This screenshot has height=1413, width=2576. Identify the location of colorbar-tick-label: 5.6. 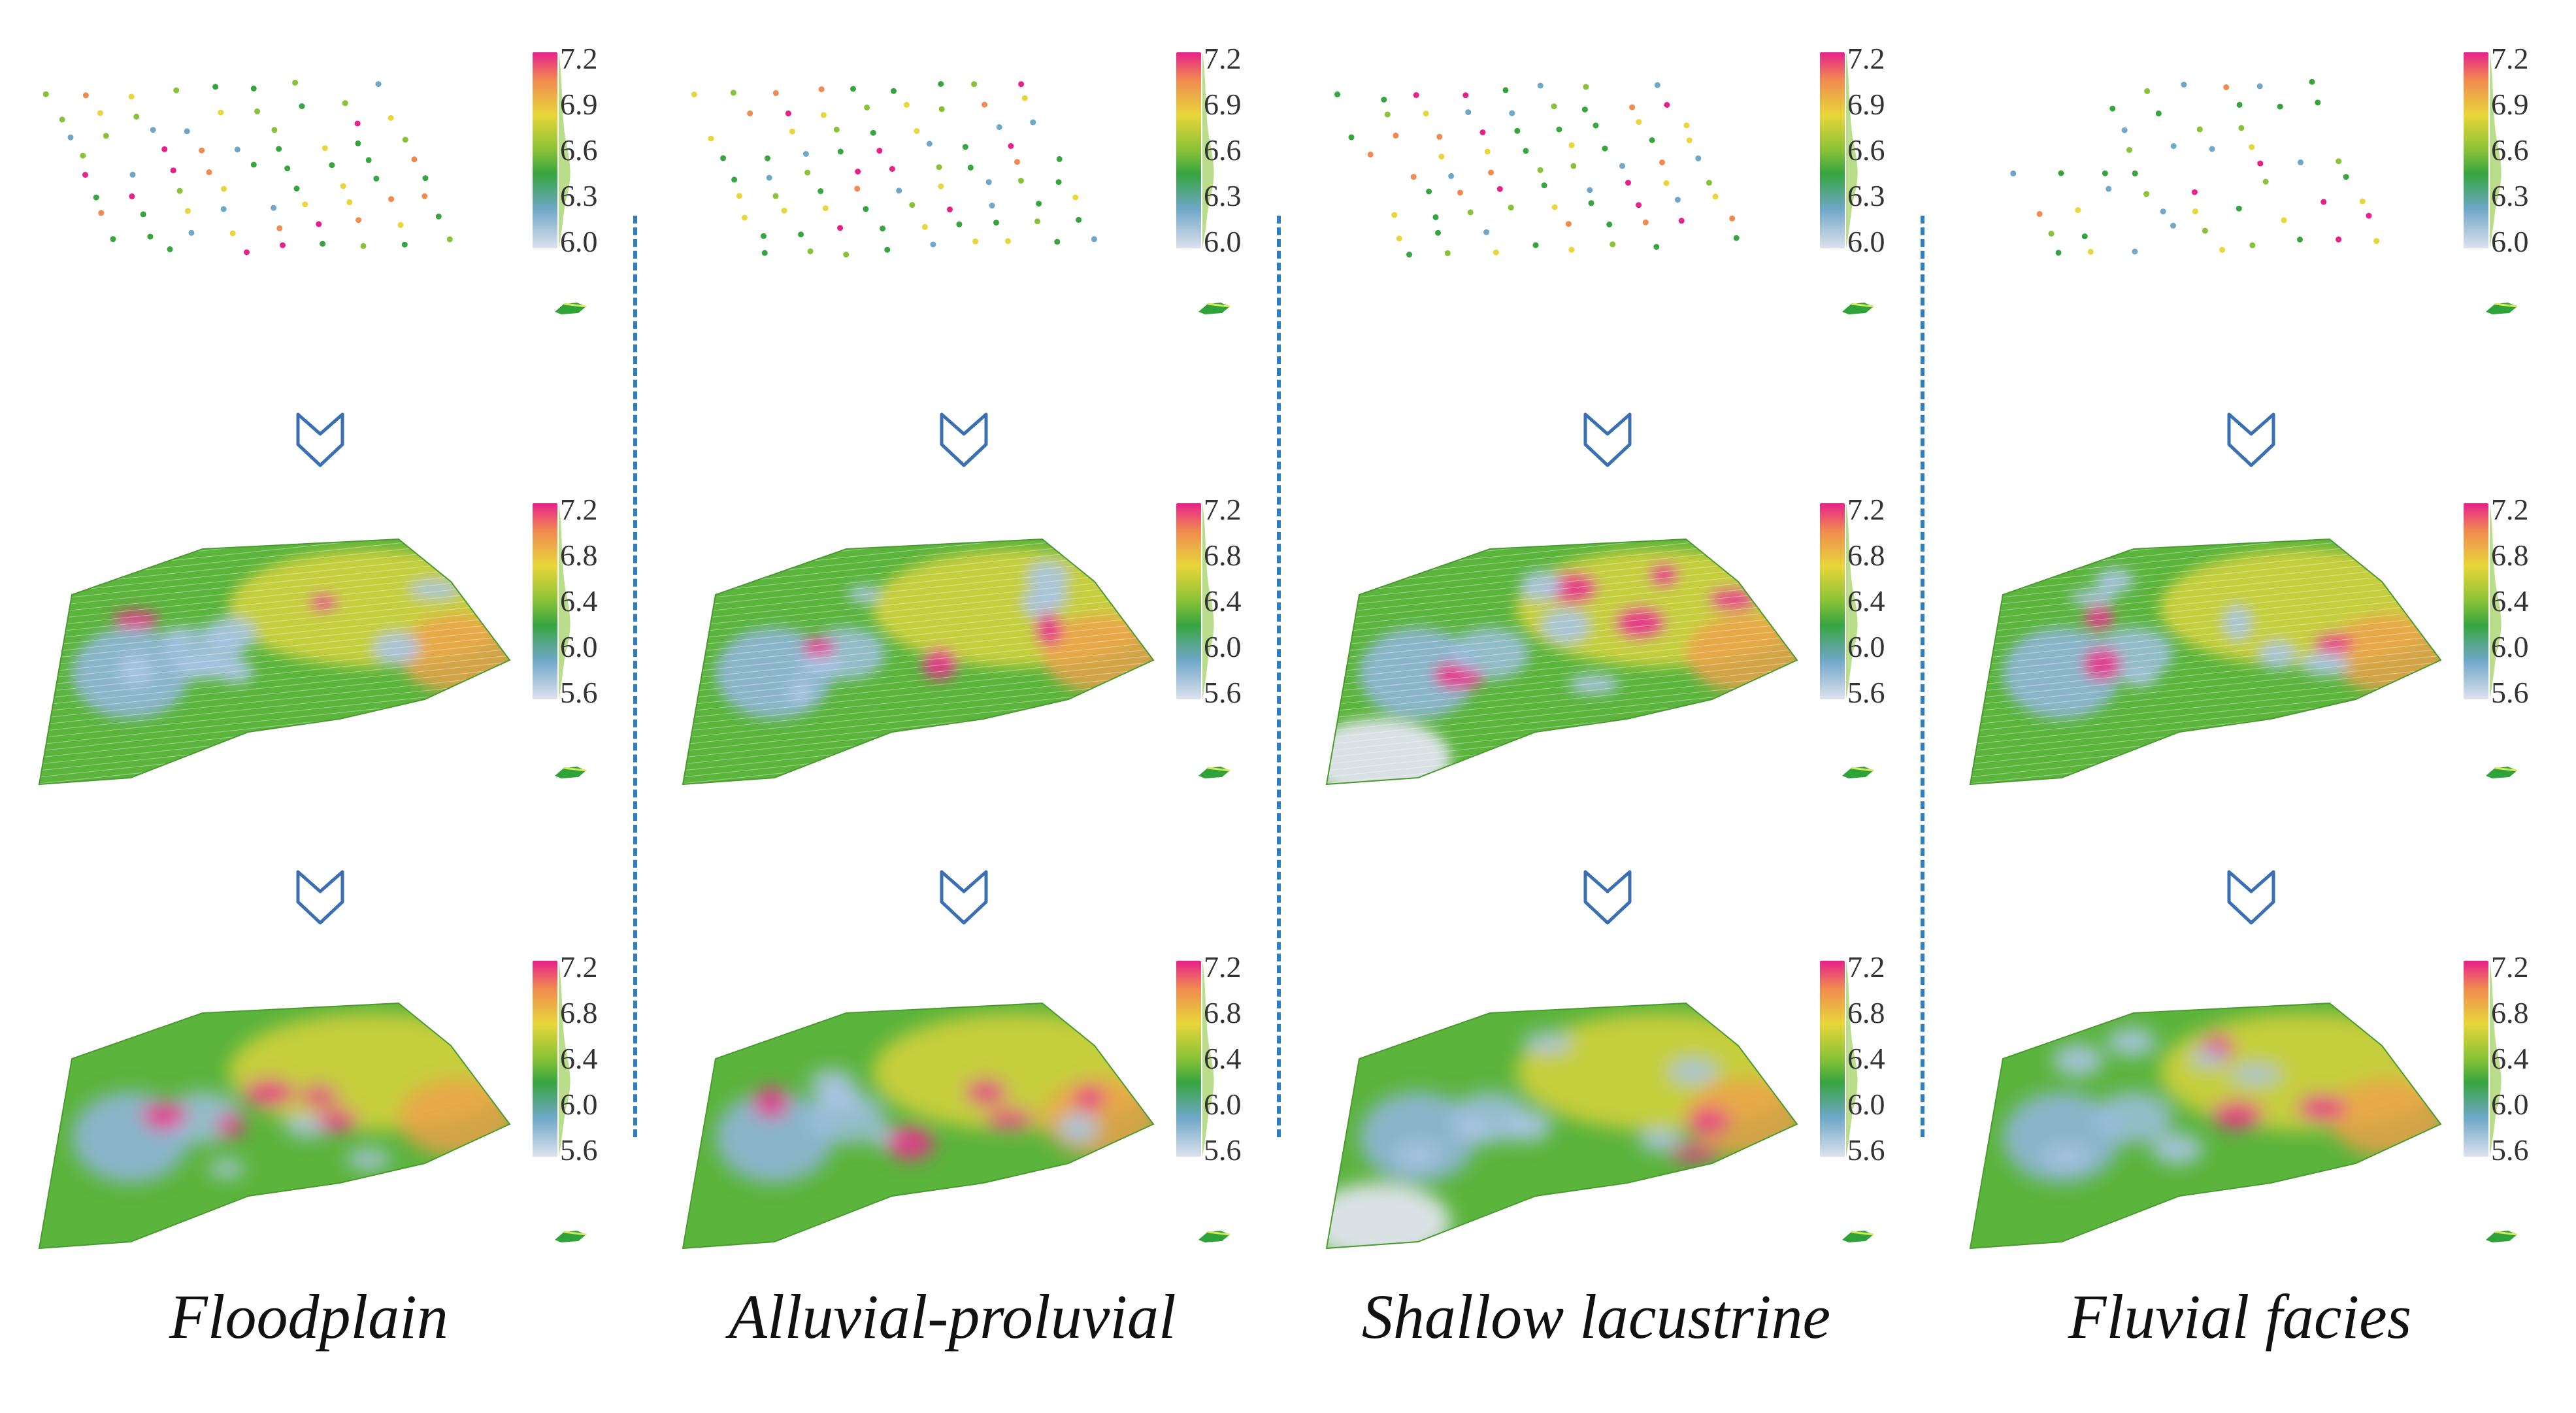
(579, 692).